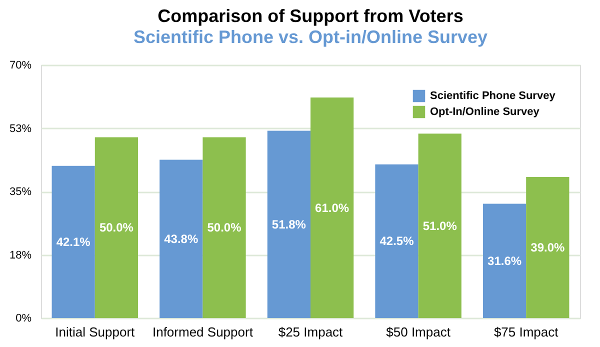  I want to click on data-label: 51.8%, so click(289, 224).